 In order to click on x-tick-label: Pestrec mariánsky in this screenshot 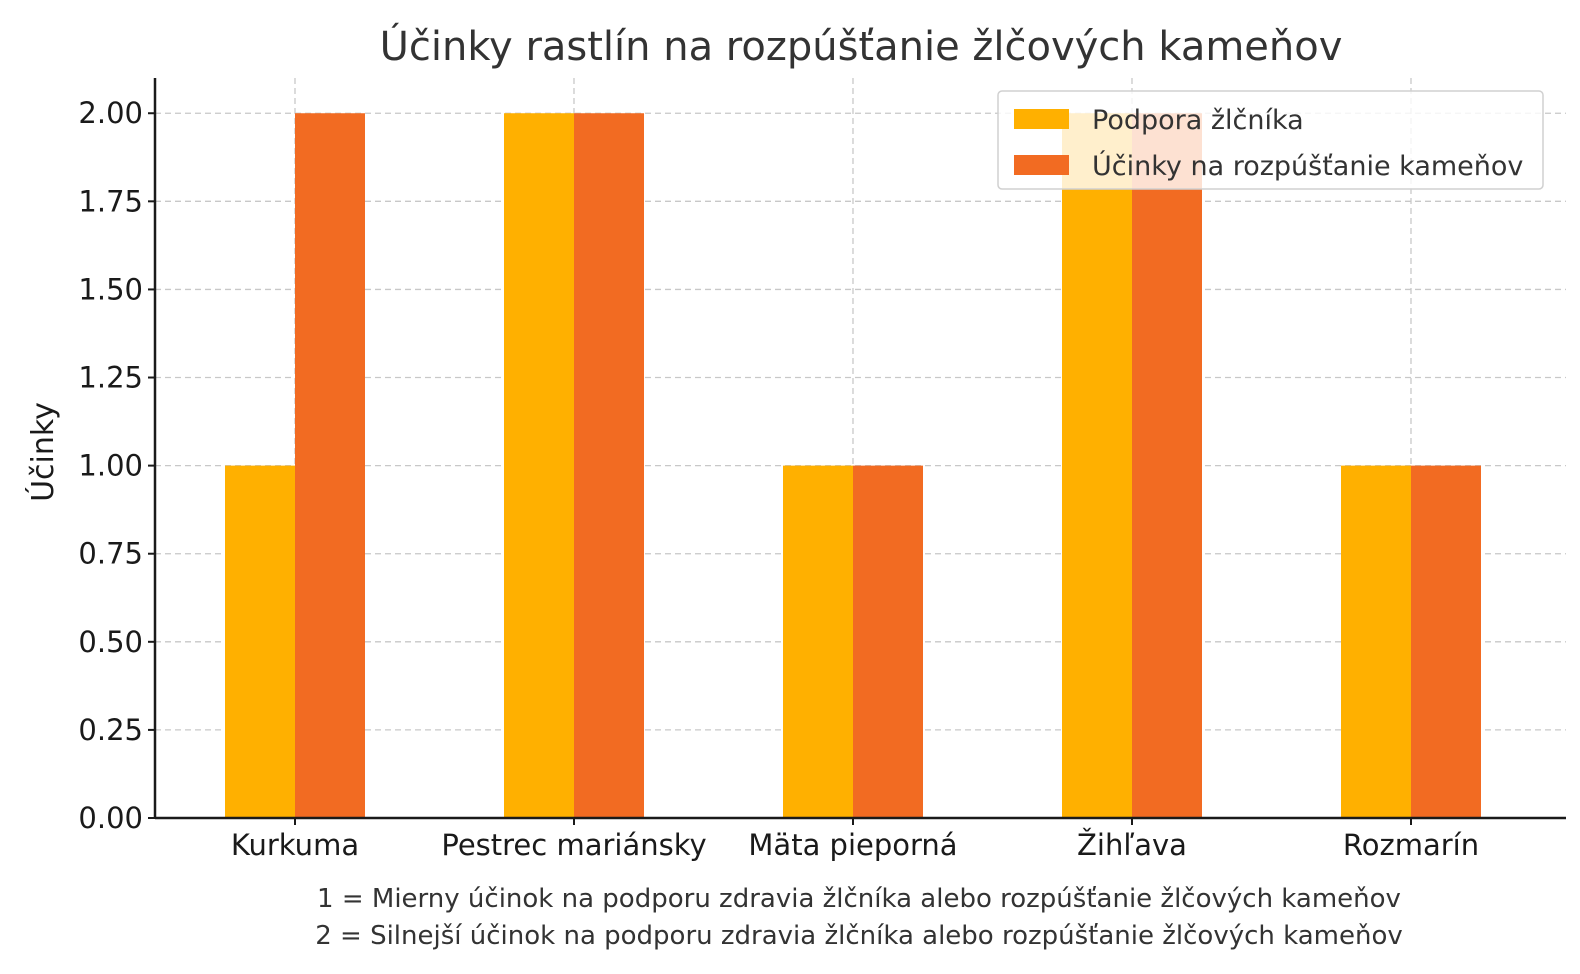, I will do `click(573, 845)`.